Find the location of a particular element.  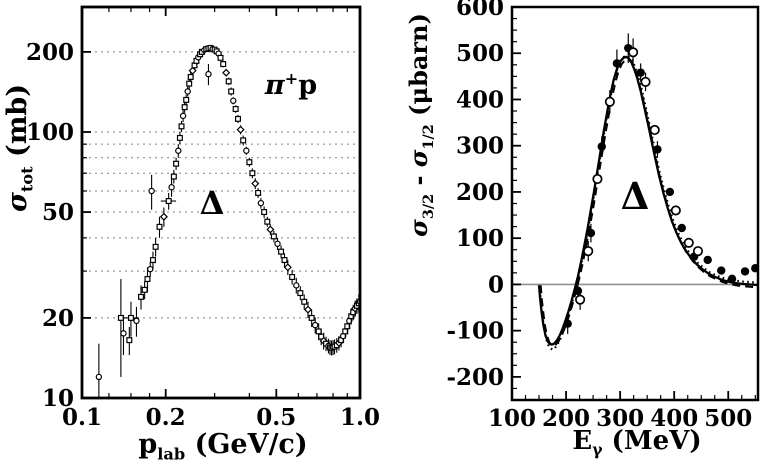

right-y-tick-label: 200 is located at coordinates (480, 192).